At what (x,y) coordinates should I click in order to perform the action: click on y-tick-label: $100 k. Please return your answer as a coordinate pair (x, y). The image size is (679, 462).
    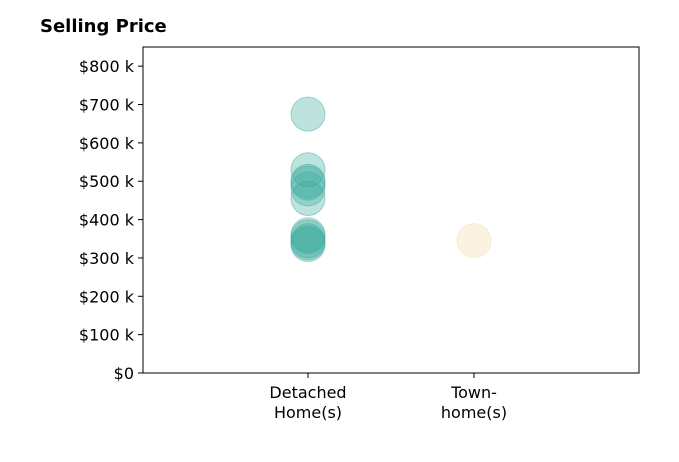
    Looking at the image, I should click on (107, 335).